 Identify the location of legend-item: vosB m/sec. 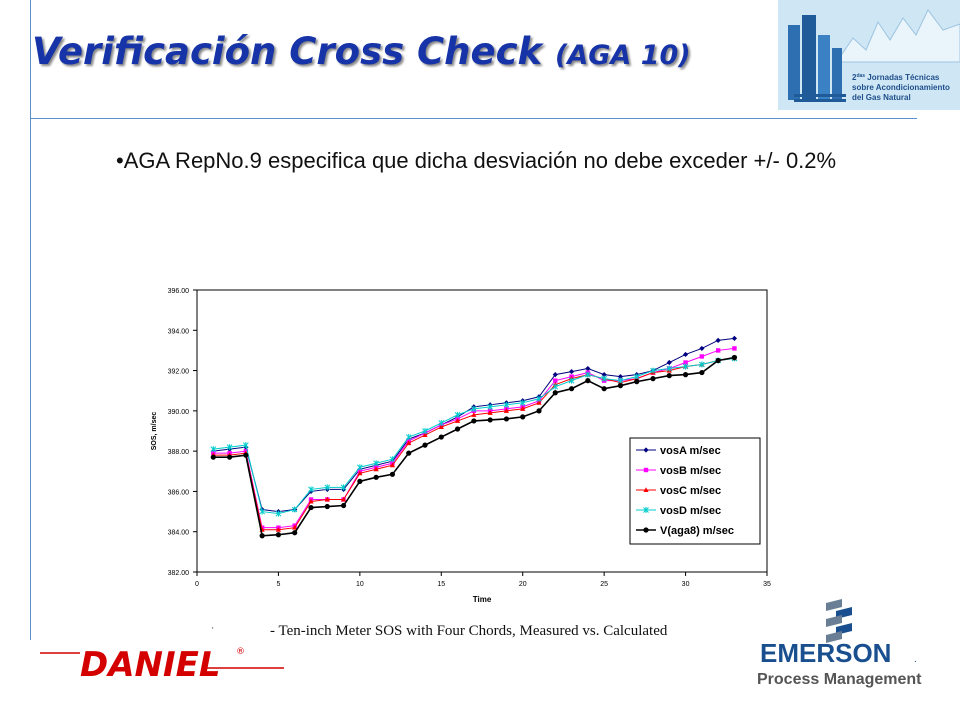
(678, 471).